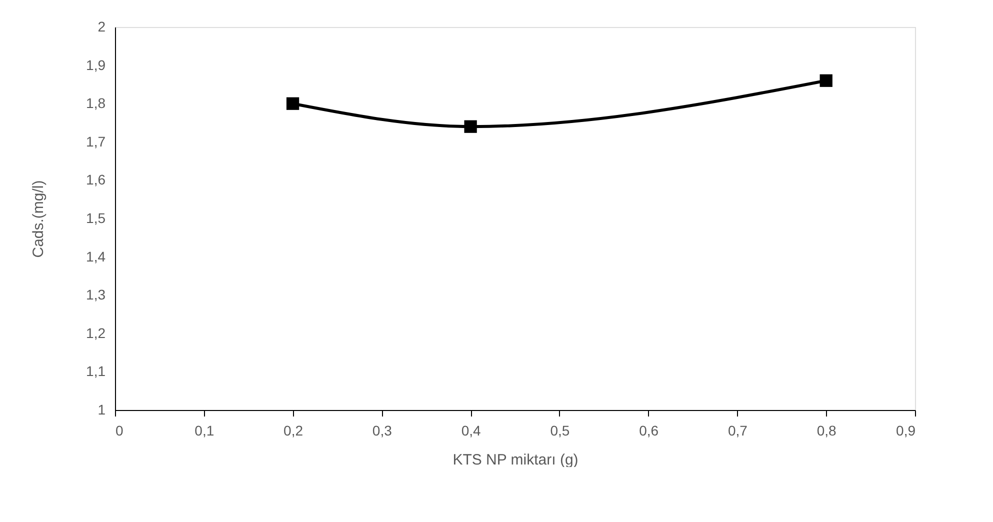  Describe the element at coordinates (120, 430) in the screenshot. I see `x-tick-label: 0` at that location.